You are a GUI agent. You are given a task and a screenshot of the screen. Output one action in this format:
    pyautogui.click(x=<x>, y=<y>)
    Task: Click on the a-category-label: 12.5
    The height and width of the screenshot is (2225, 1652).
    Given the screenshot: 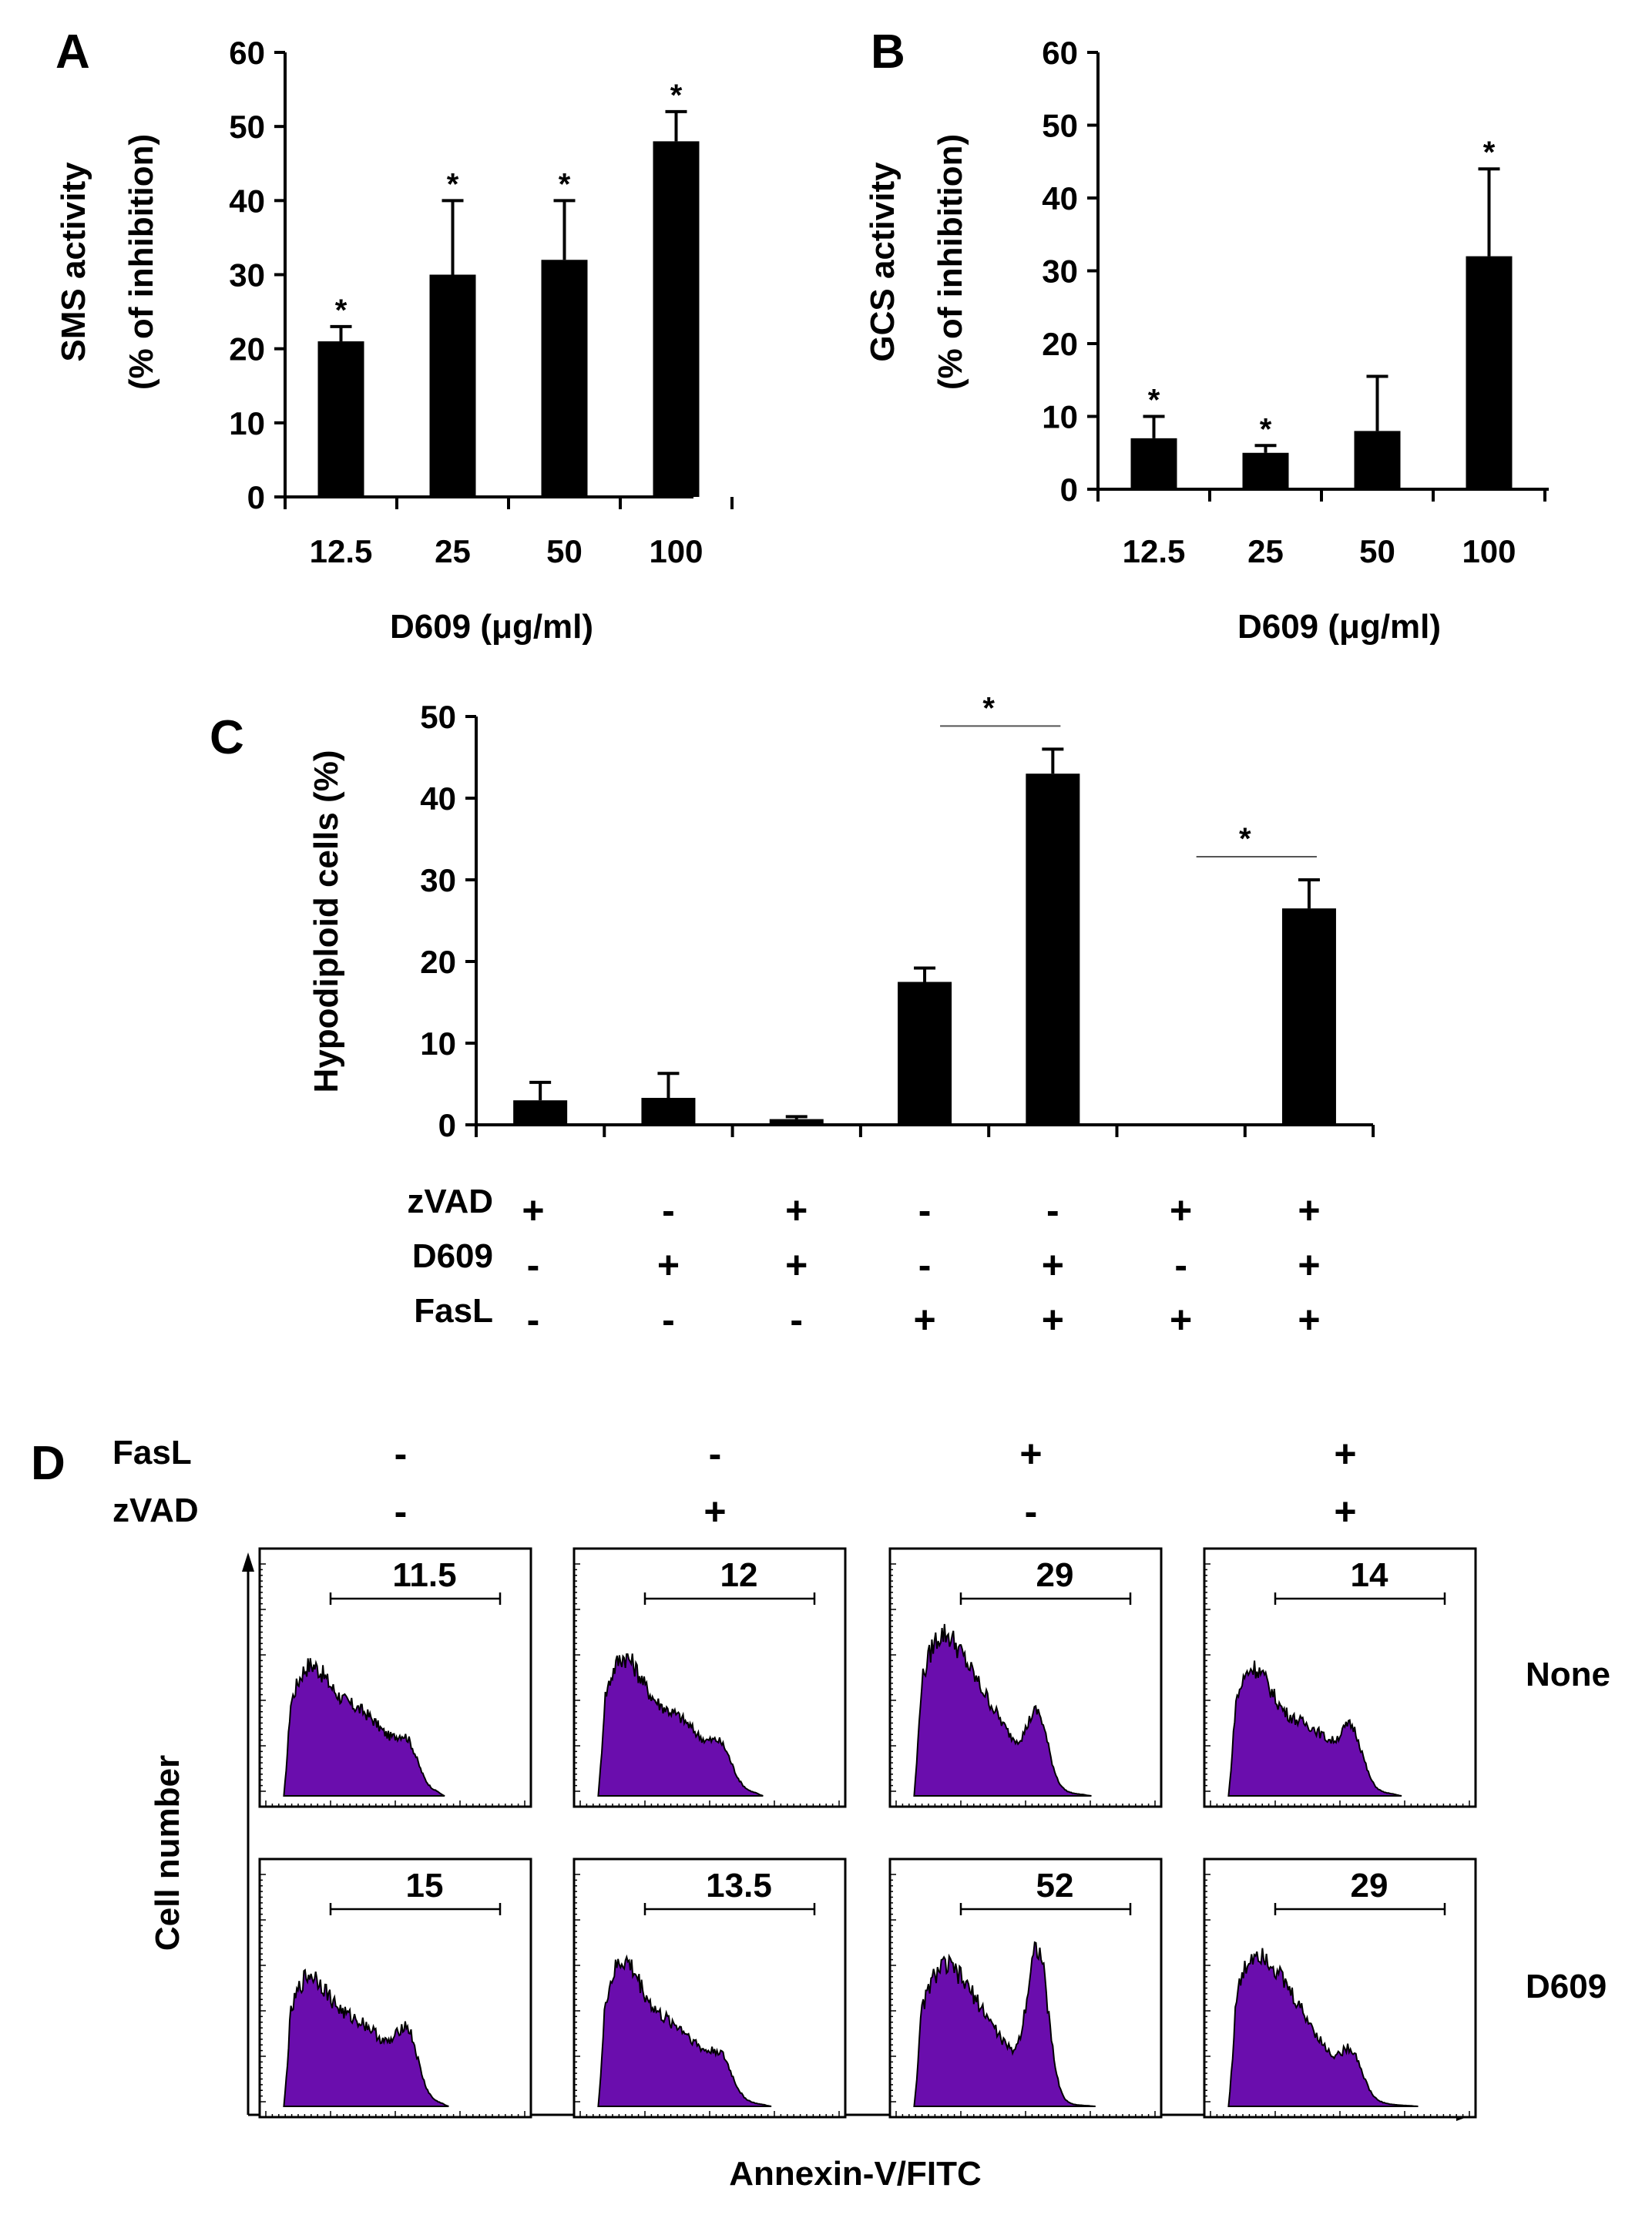 What is the action you would take?
    pyautogui.click(x=342, y=551)
    